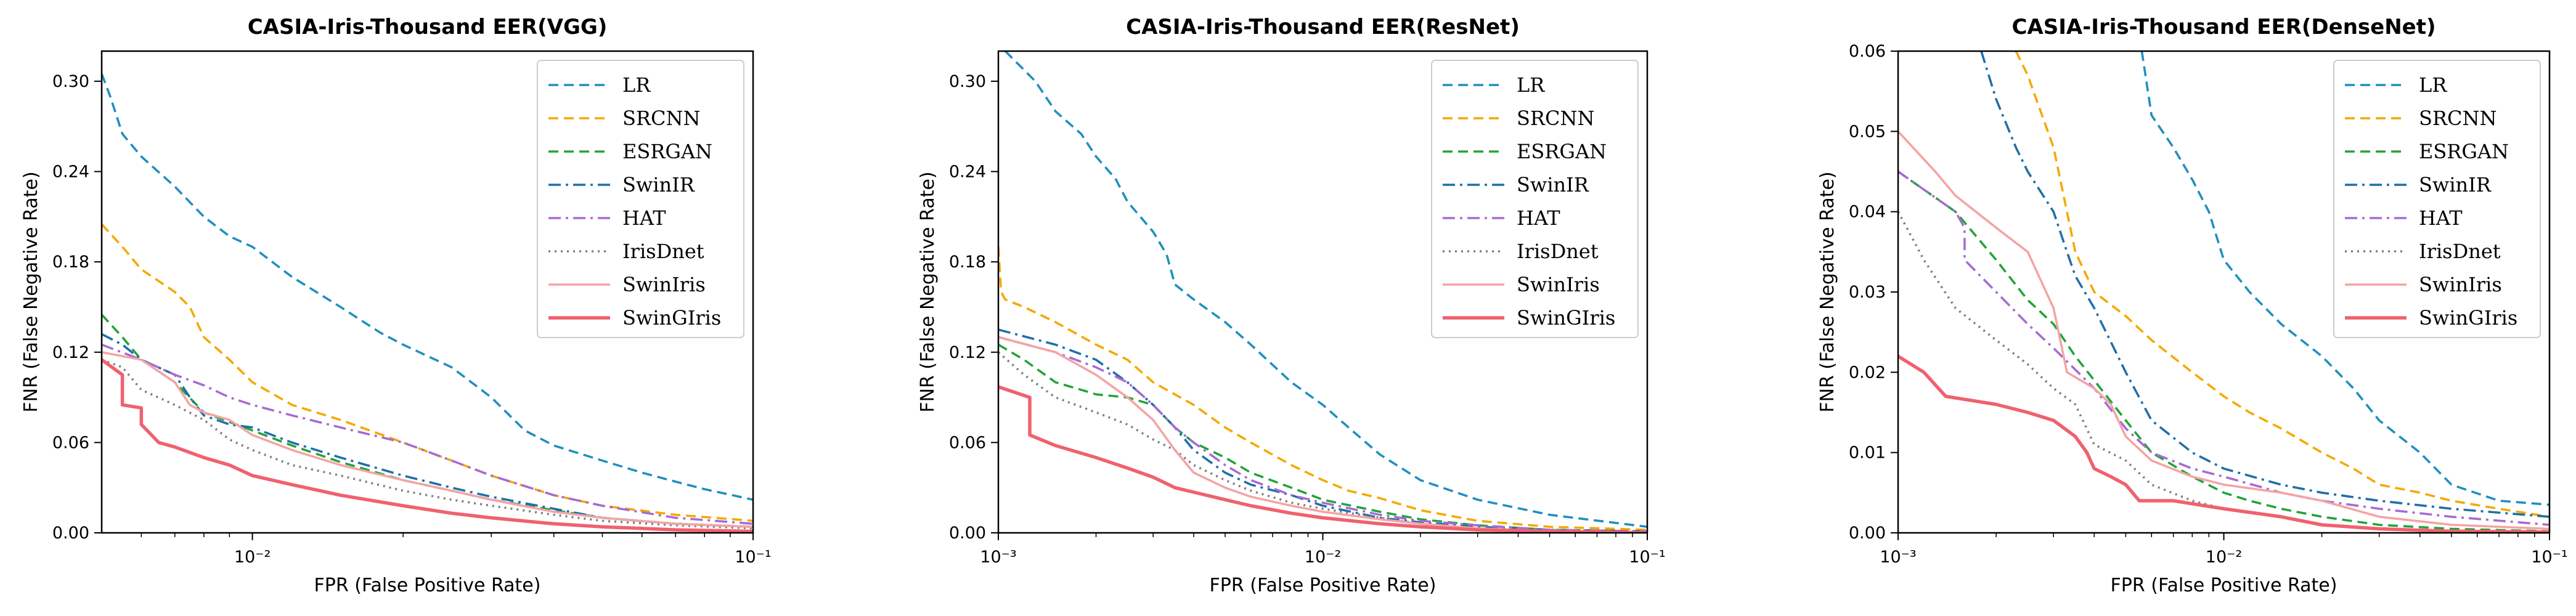 The height and width of the screenshot is (616, 2576). What do you see at coordinates (1868, 212) in the screenshot?
I see `y-tick-label: 0.04` at bounding box center [1868, 212].